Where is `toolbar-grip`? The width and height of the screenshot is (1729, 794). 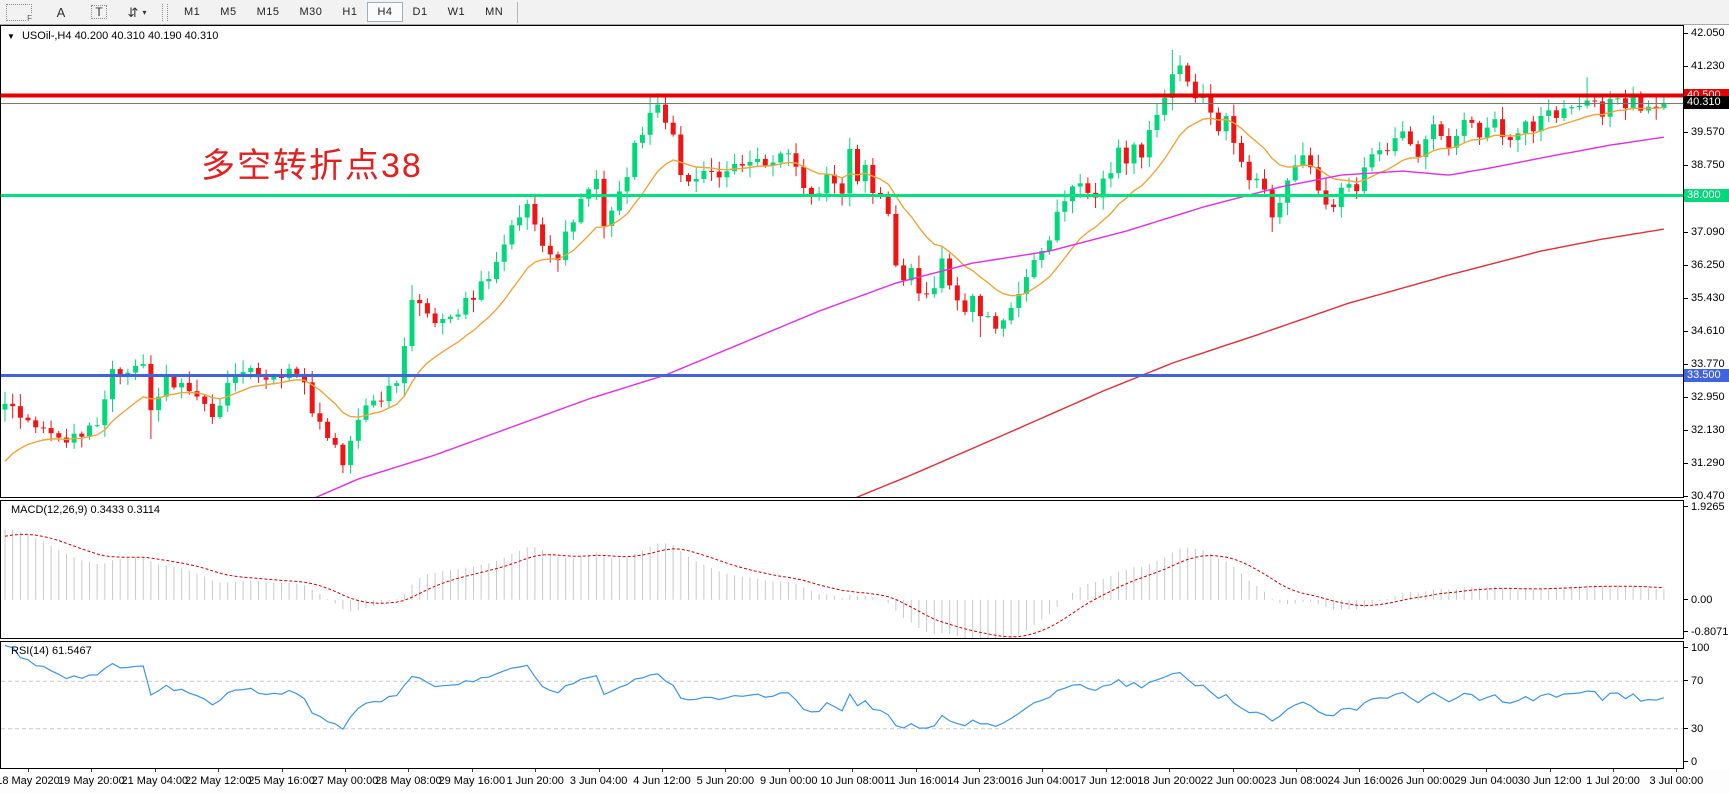
toolbar-grip is located at coordinates (165, 12).